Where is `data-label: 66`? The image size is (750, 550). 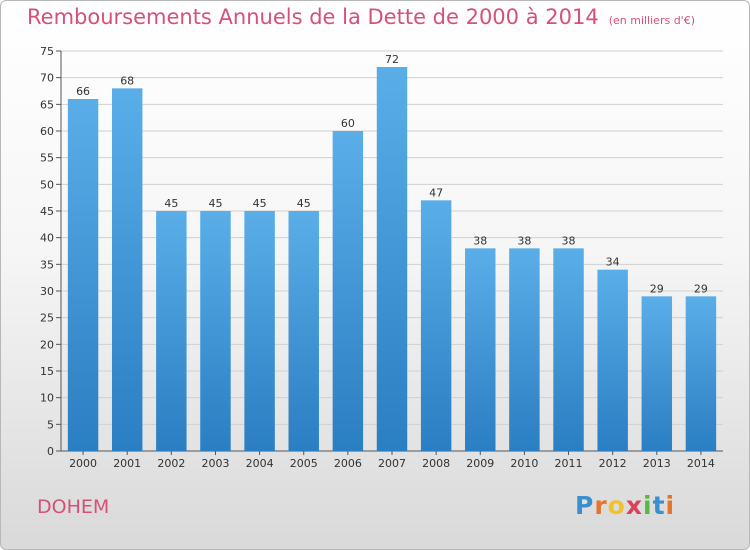
data-label: 66 is located at coordinates (83, 91).